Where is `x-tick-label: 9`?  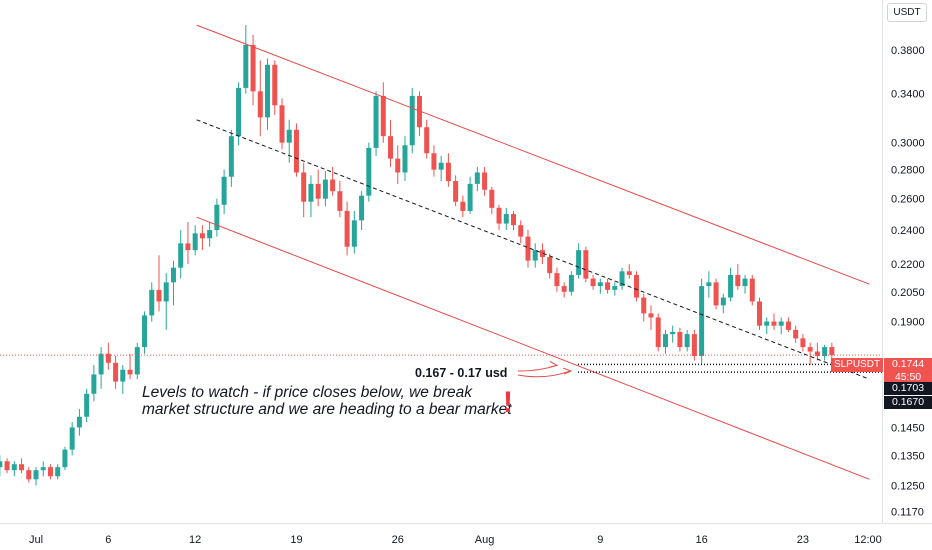 x-tick-label: 9 is located at coordinates (600, 540).